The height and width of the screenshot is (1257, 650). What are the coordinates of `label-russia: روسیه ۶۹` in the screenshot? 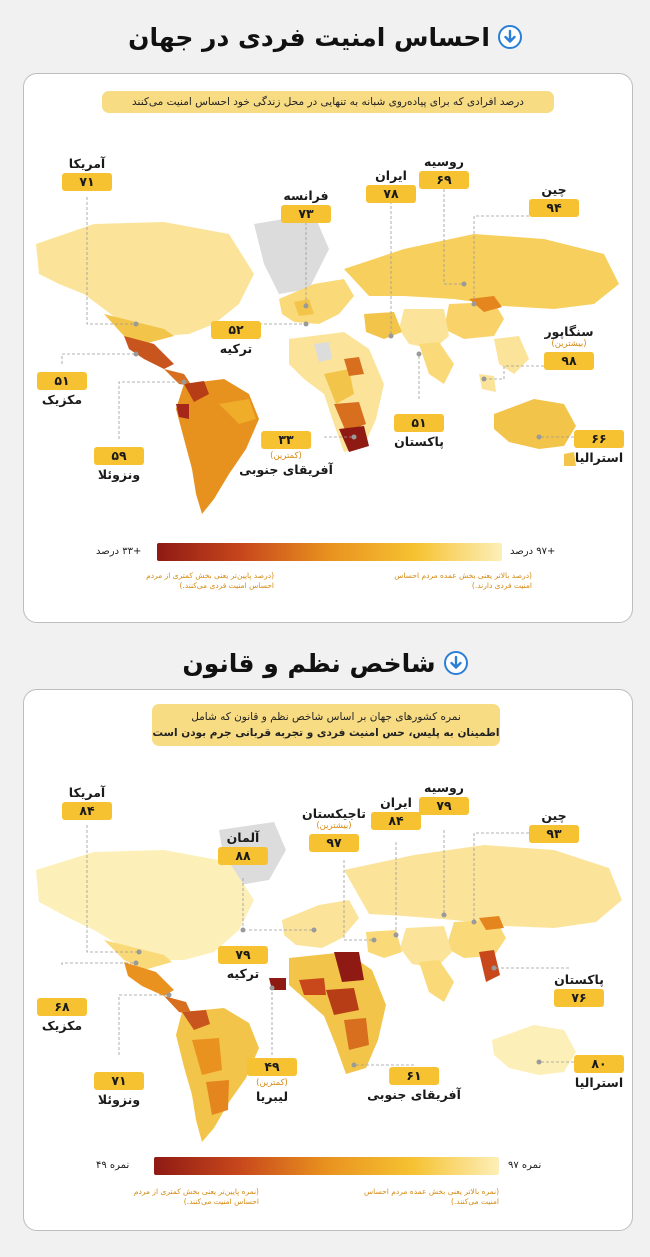 It's located at (444, 172).